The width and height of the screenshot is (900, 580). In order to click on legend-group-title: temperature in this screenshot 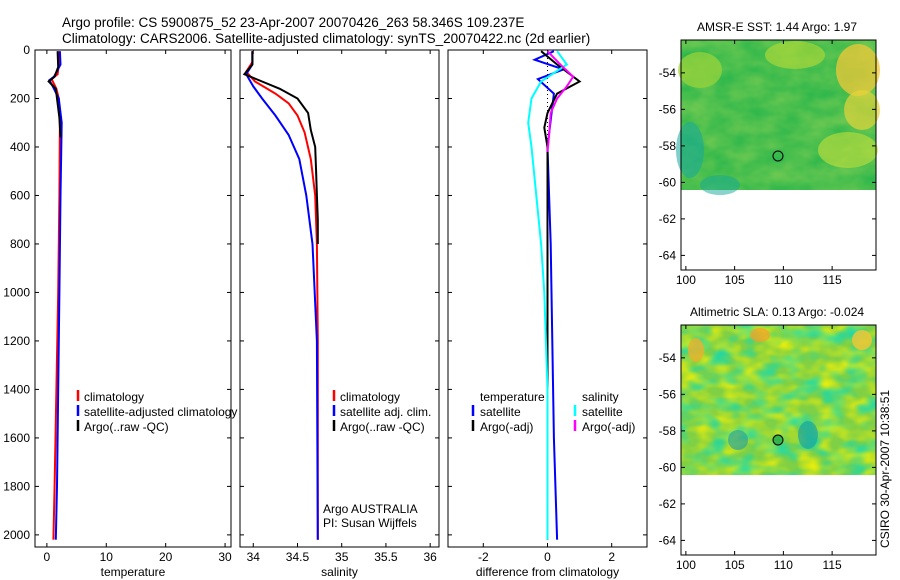, I will do `click(512, 397)`.